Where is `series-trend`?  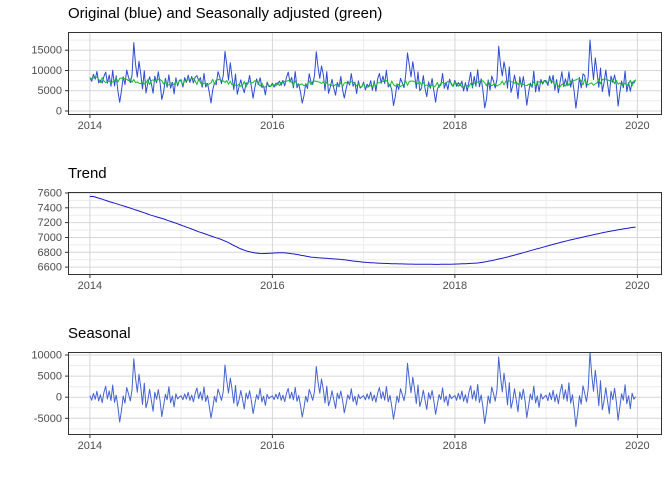 series-trend is located at coordinates (362, 230).